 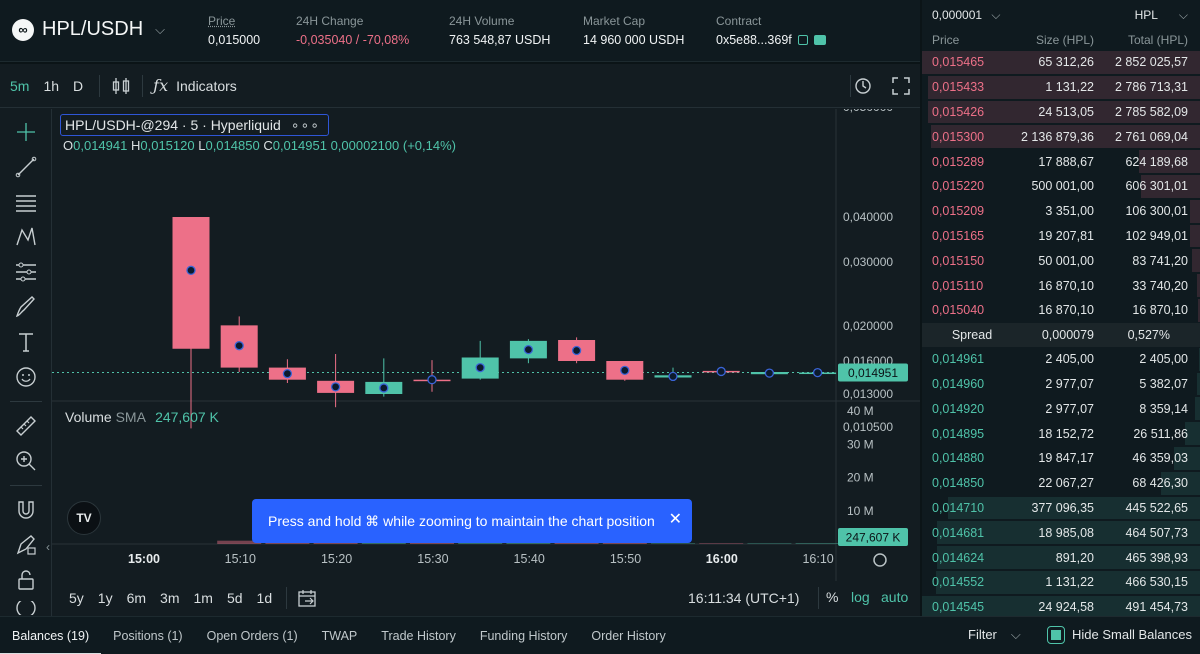 What do you see at coordinates (26, 342) in the screenshot?
I see `text-icon` at bounding box center [26, 342].